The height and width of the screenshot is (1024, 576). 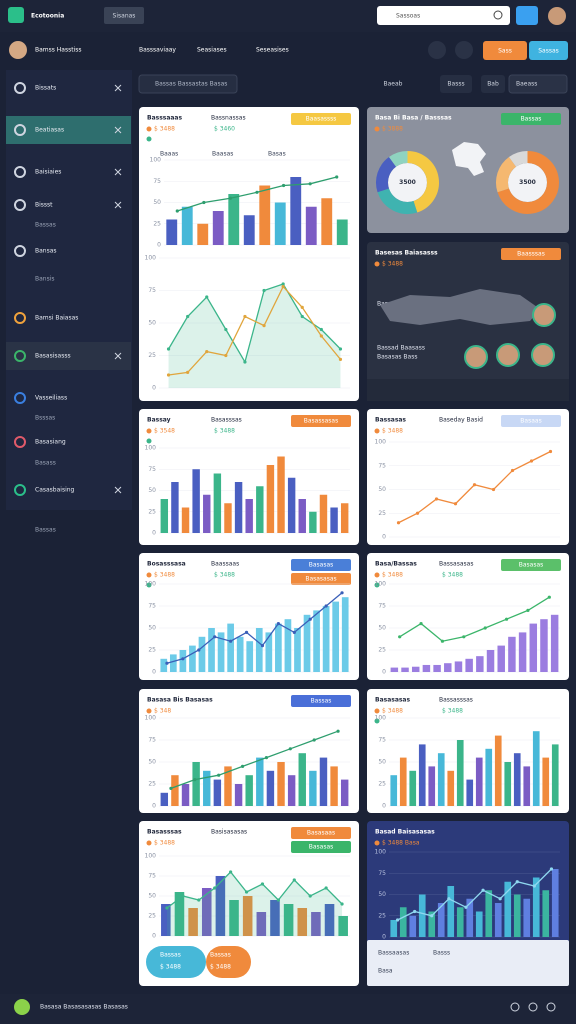 I want to click on y-tick-label: 0, so click(x=154, y=806).